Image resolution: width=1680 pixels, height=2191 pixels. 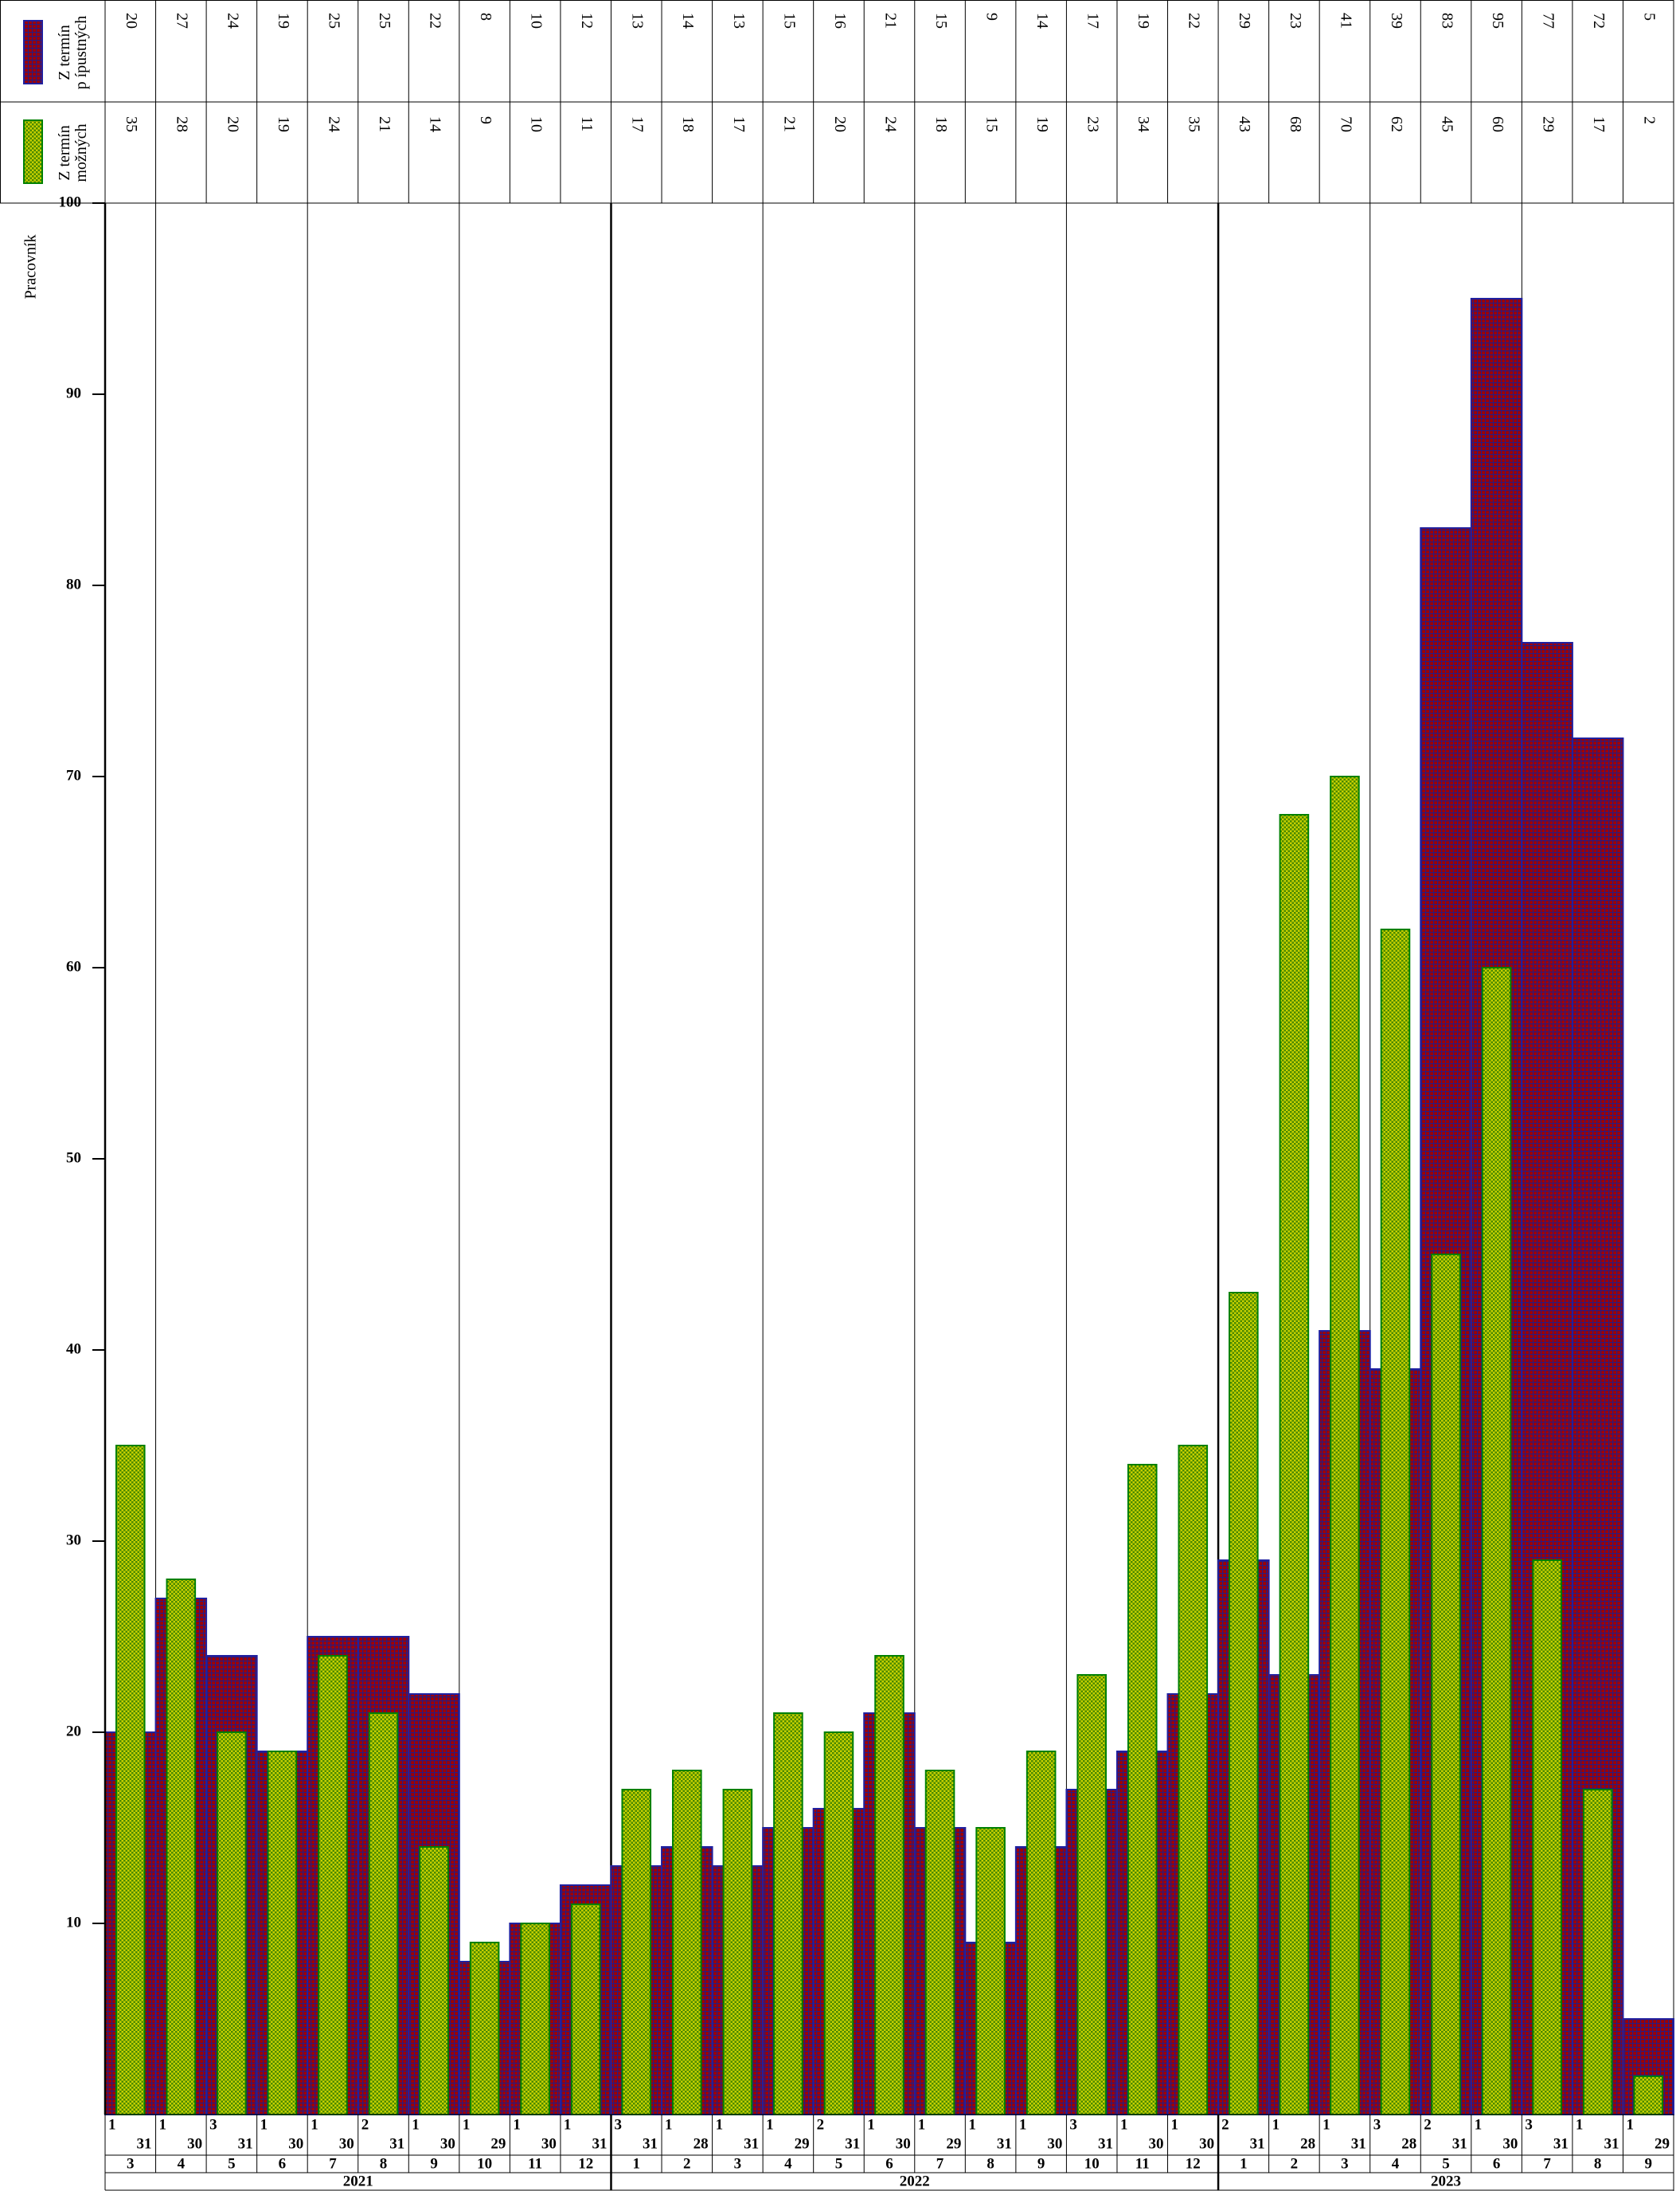 What do you see at coordinates (73, 52) in the screenshot?
I see `legend-label: Z termín p ípustných` at bounding box center [73, 52].